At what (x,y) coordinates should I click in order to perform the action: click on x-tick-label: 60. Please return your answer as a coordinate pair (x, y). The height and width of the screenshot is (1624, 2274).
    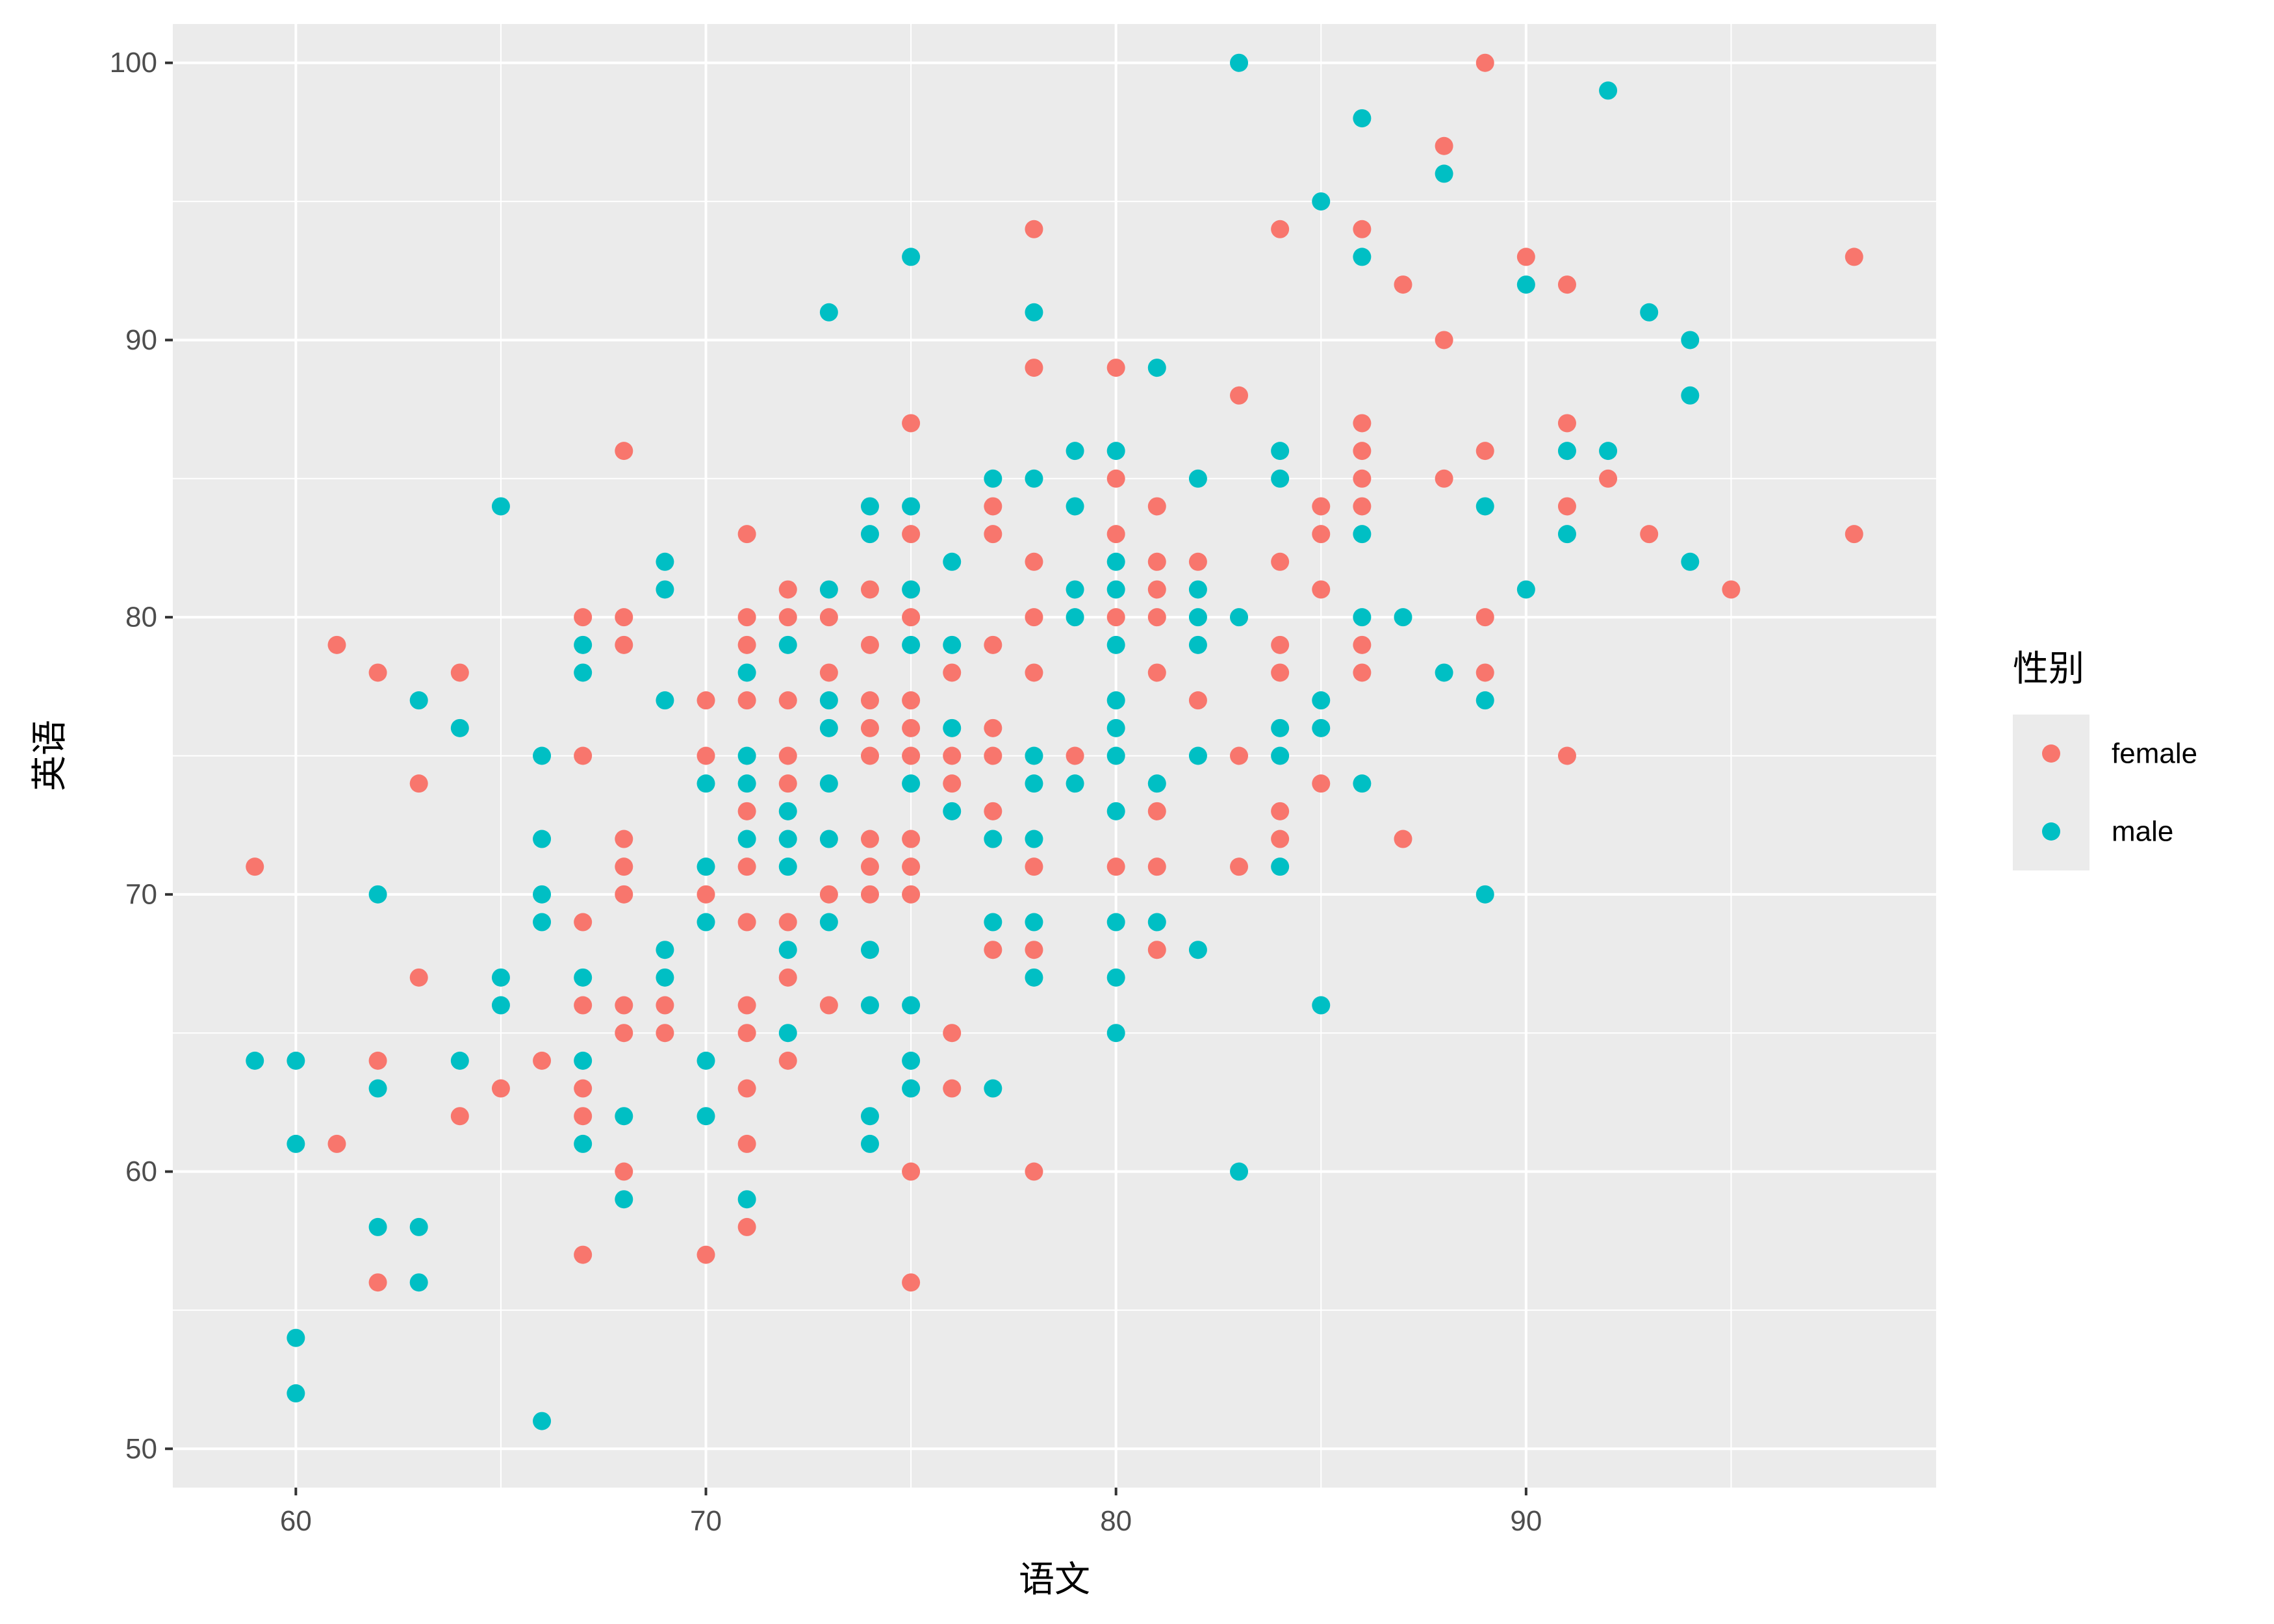
    Looking at the image, I should click on (296, 1521).